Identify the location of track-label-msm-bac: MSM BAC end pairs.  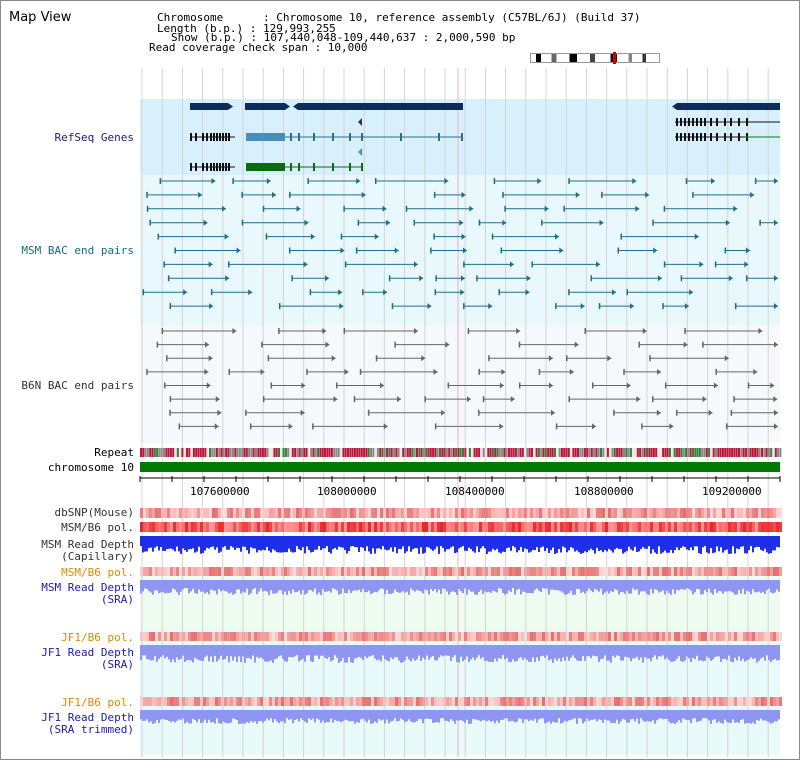
(77, 250).